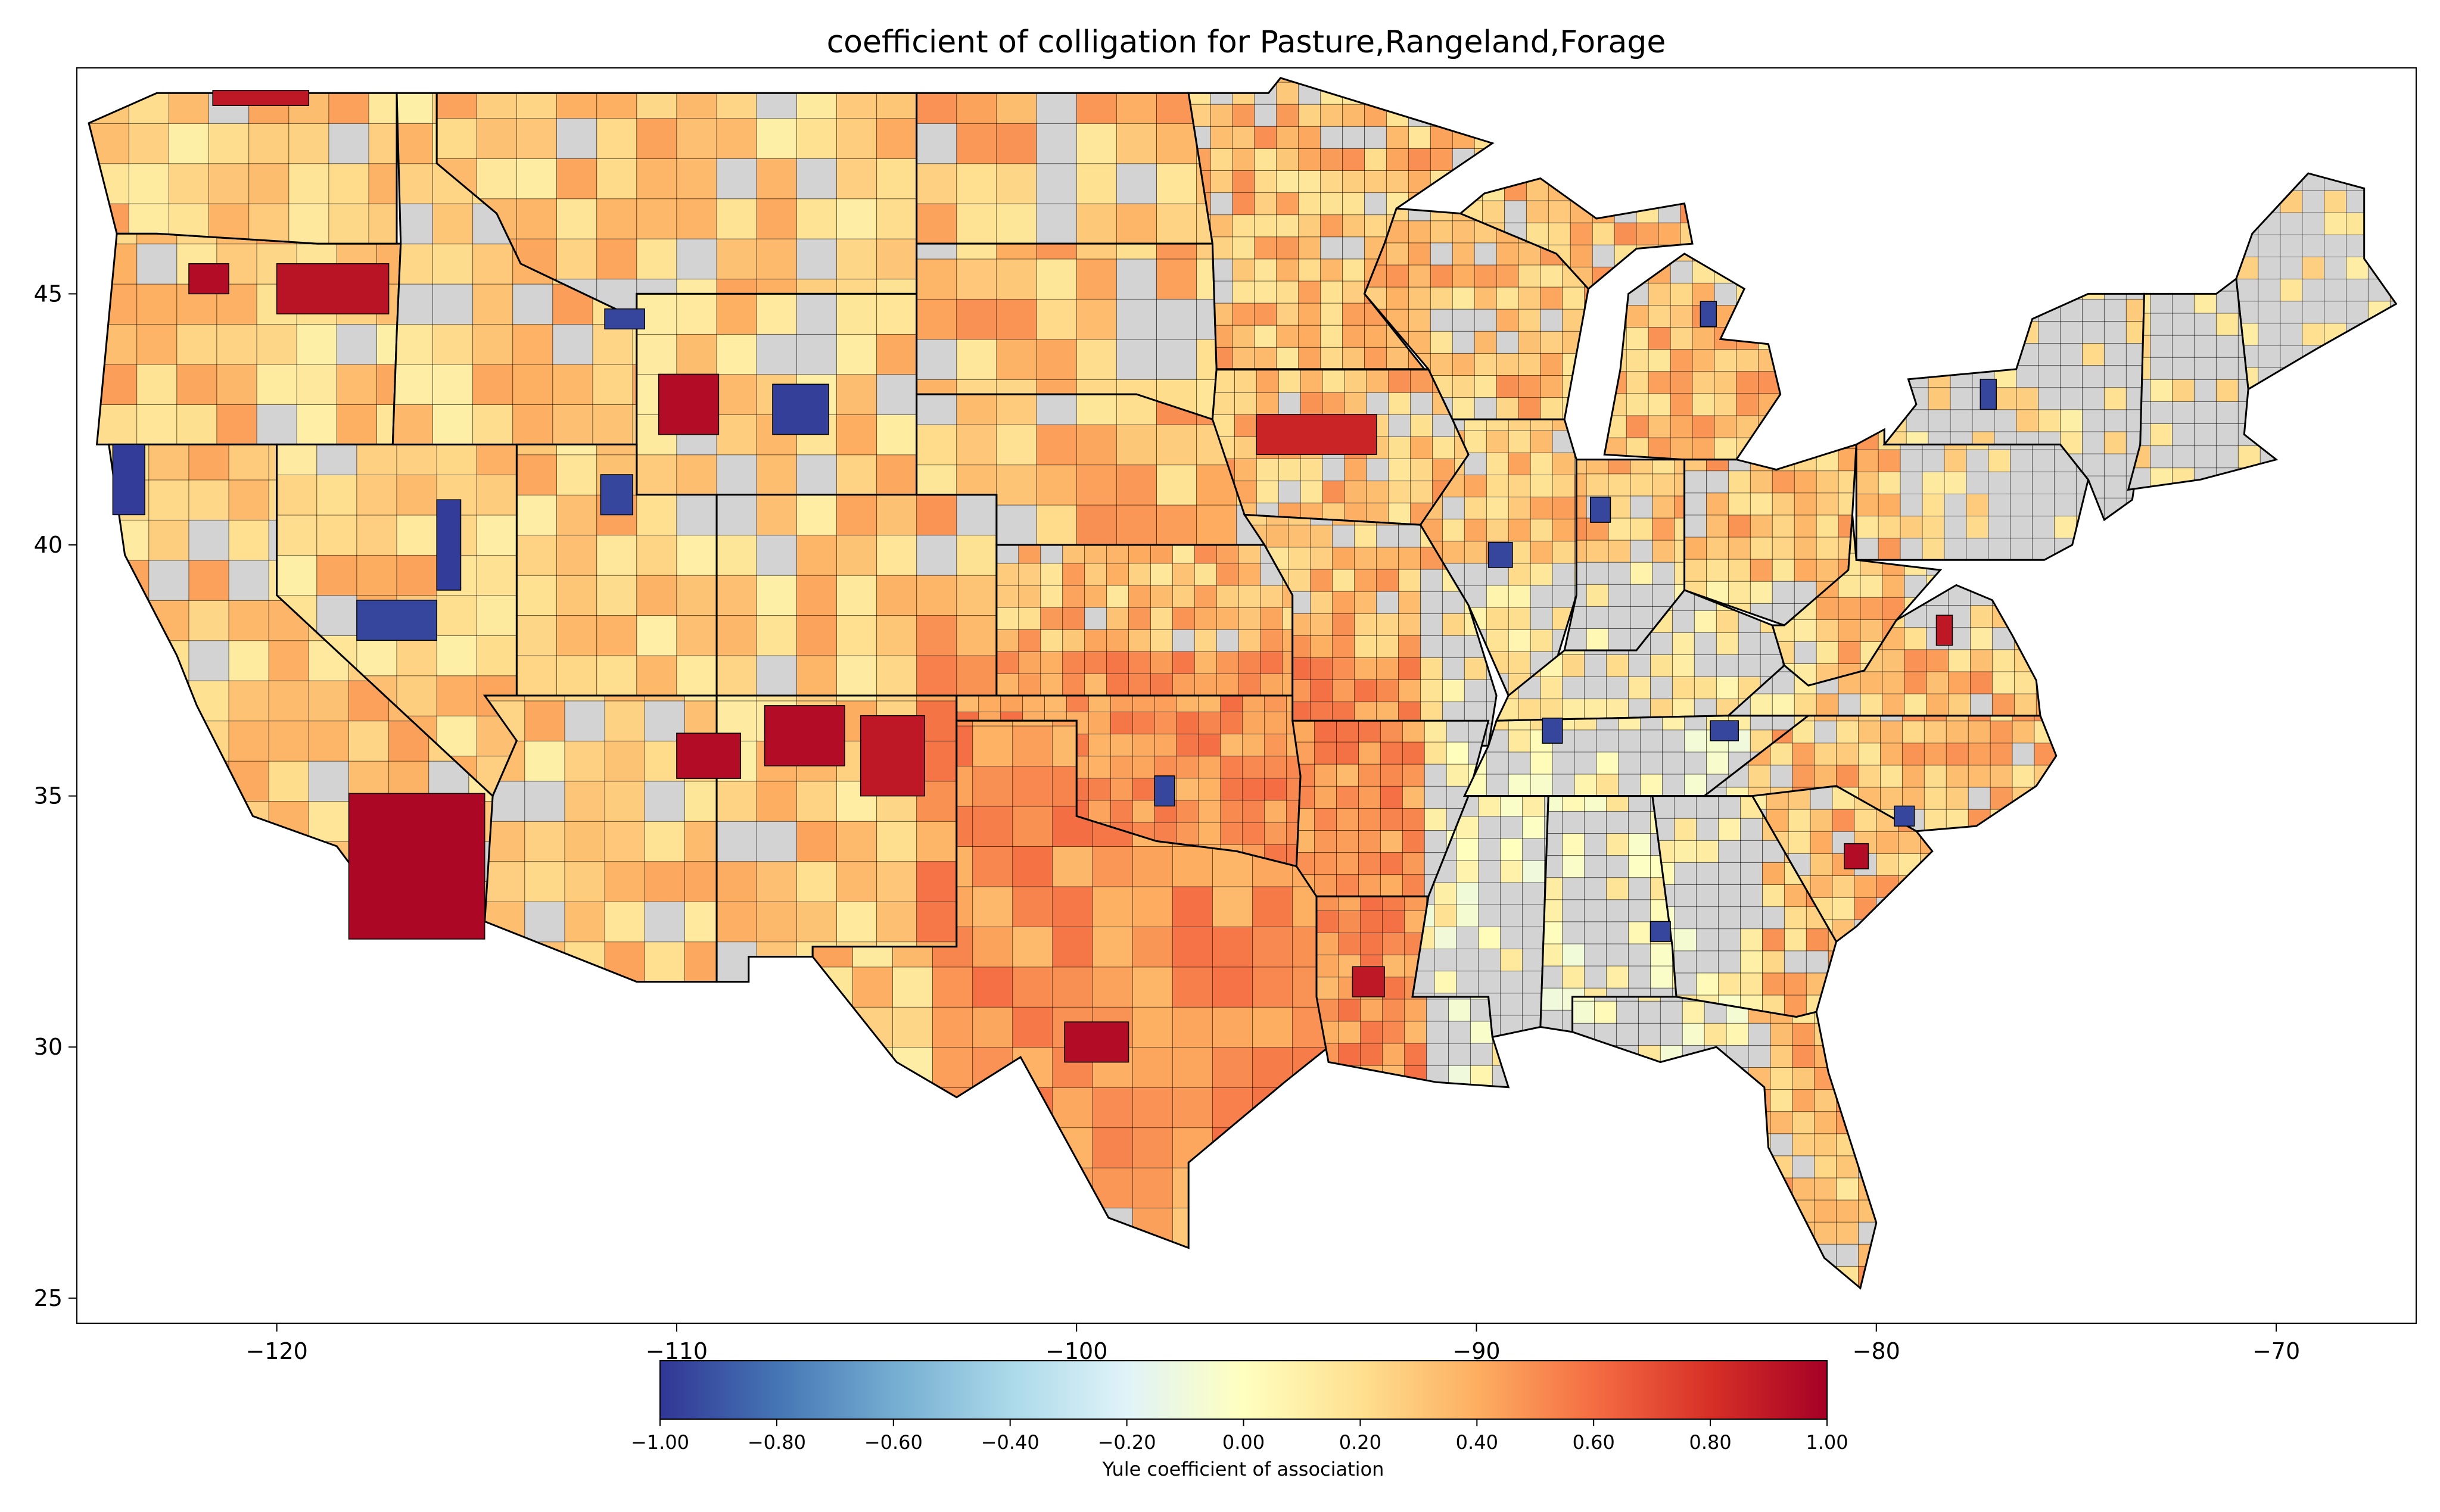 The height and width of the screenshot is (1512, 2440). What do you see at coordinates (48, 293) in the screenshot?
I see `y-tick-label: 45` at bounding box center [48, 293].